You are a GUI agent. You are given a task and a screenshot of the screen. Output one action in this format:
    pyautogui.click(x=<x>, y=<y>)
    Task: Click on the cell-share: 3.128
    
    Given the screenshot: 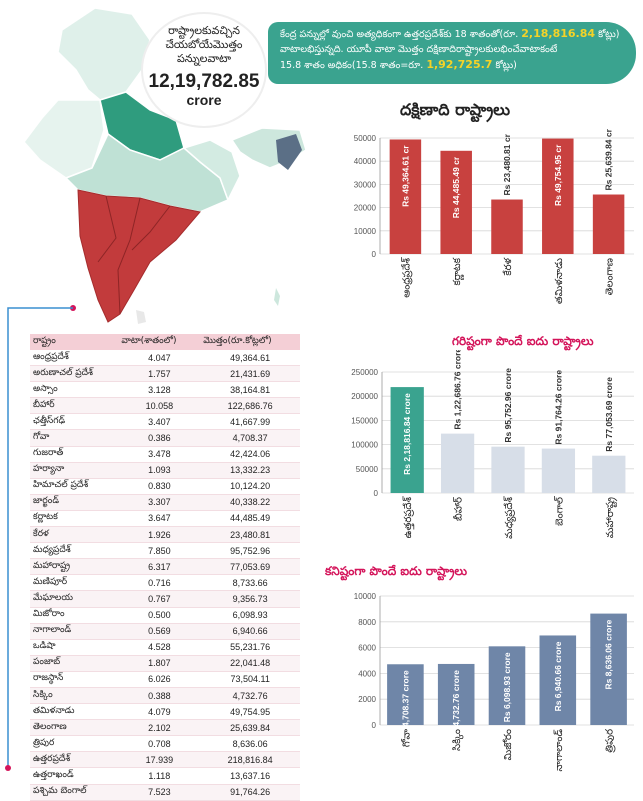 What is the action you would take?
    pyautogui.click(x=159, y=390)
    